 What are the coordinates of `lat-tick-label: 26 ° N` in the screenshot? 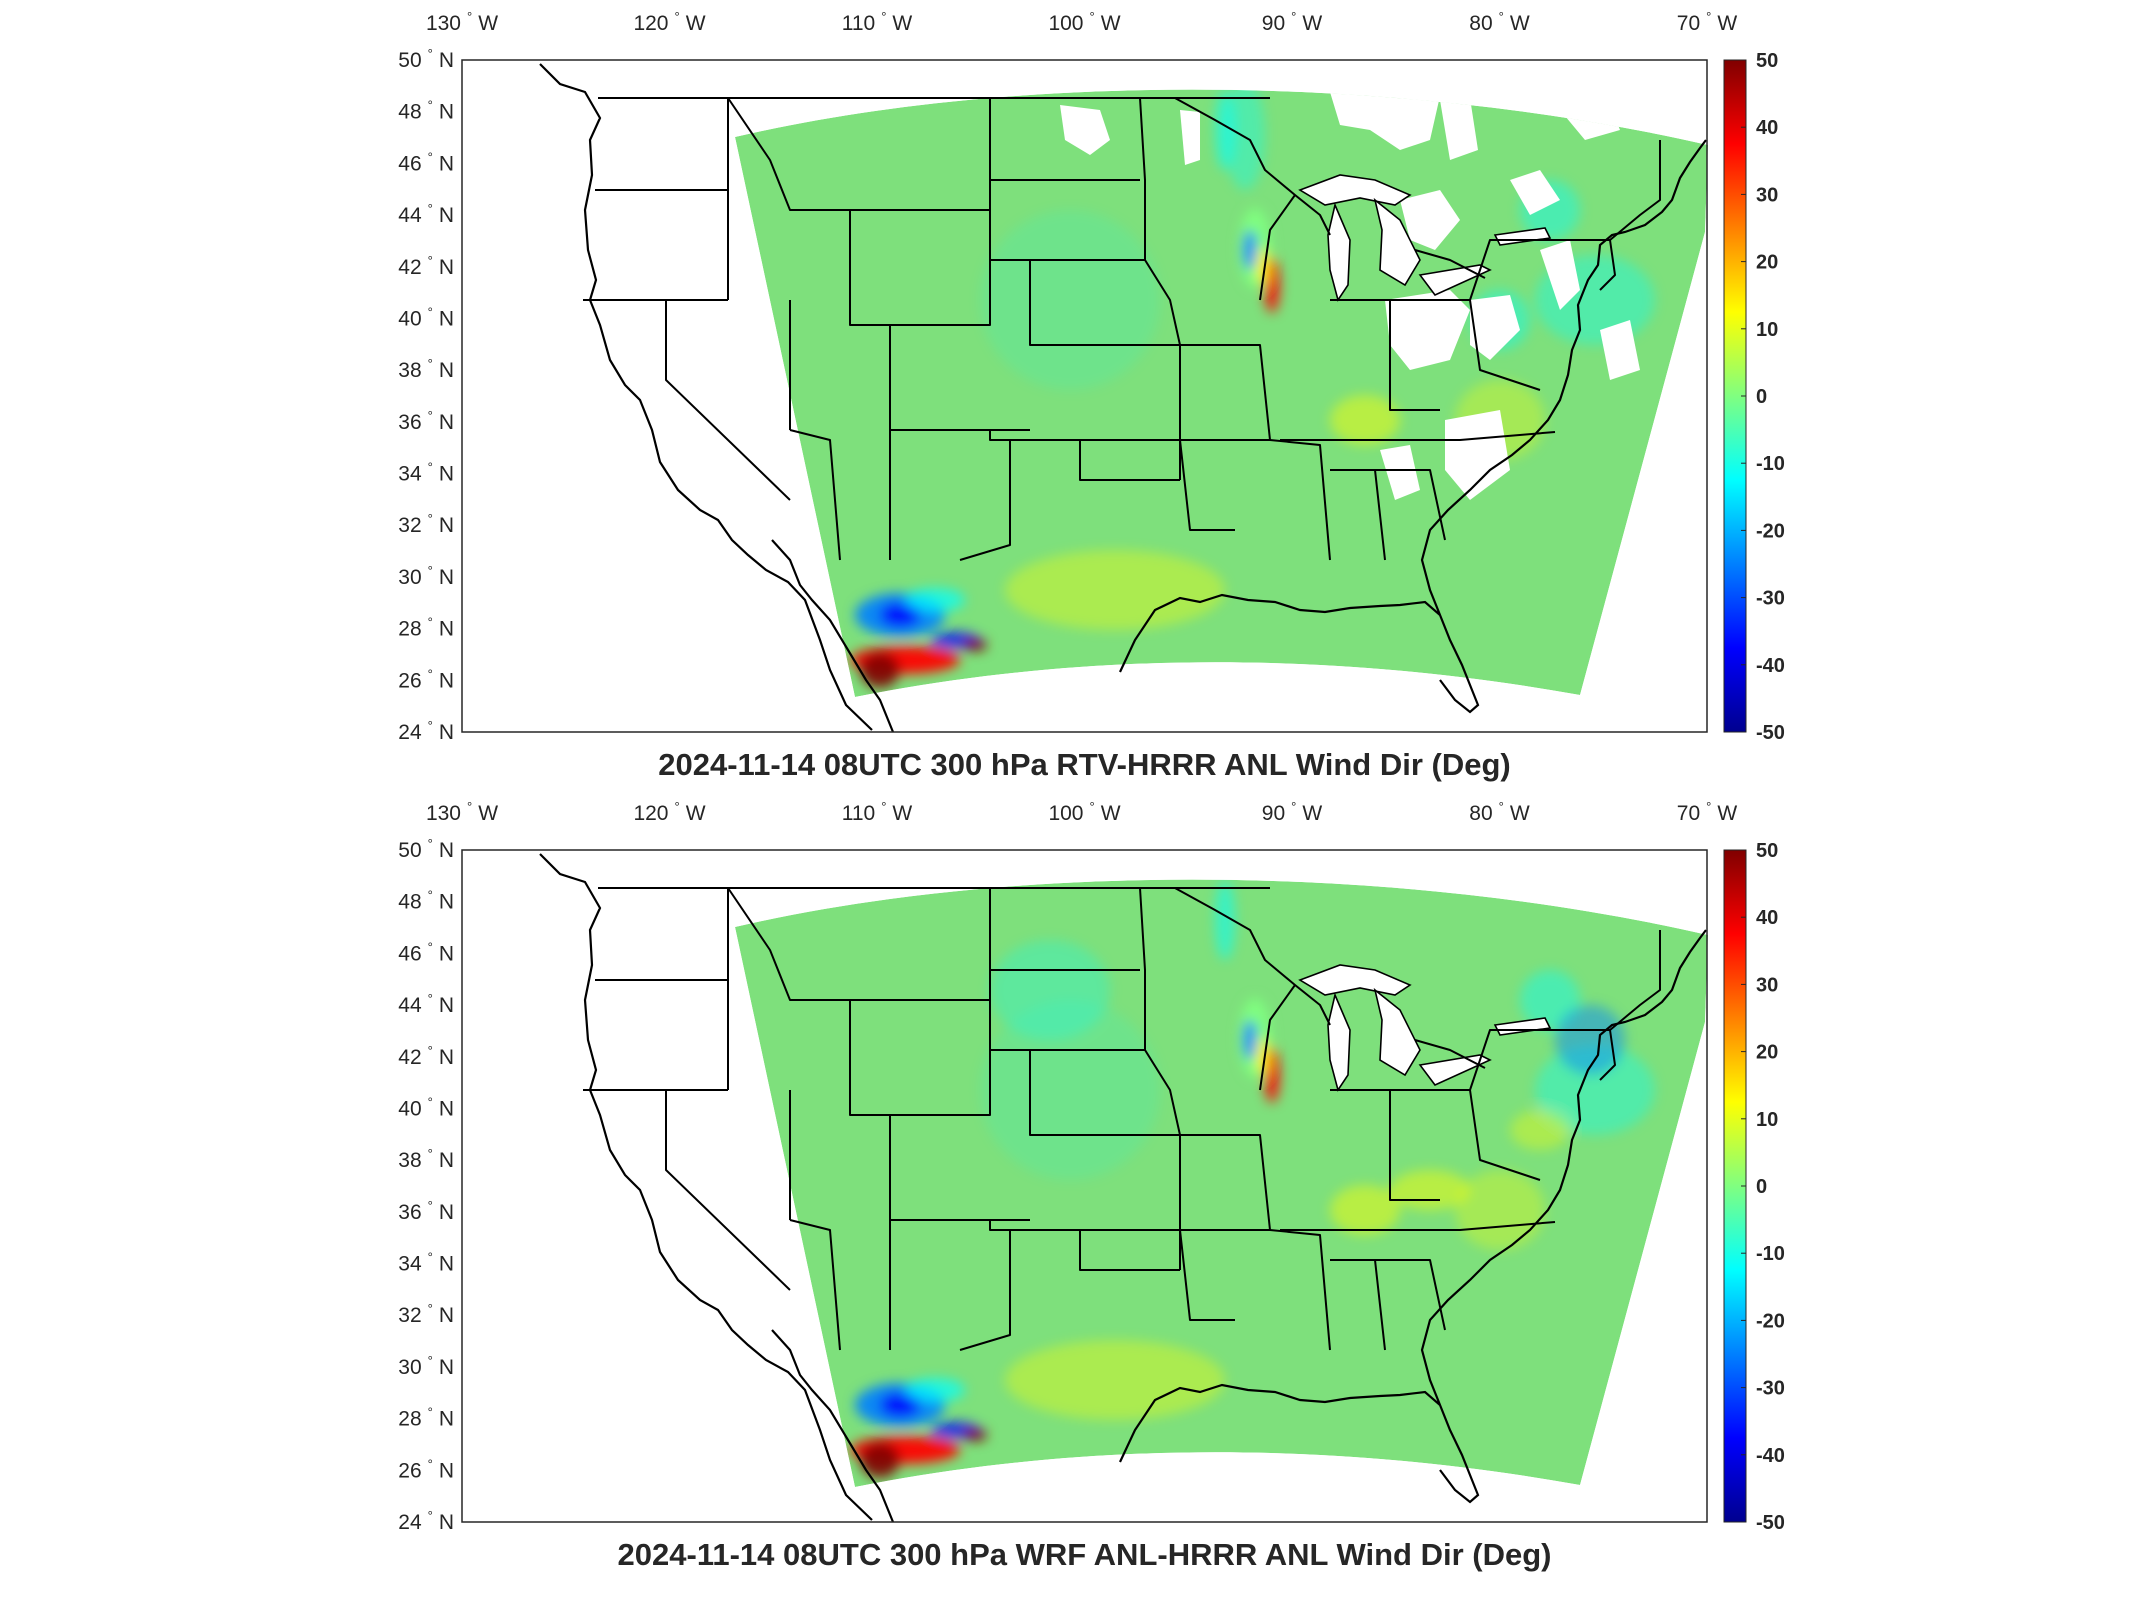 It's located at (426, 1469).